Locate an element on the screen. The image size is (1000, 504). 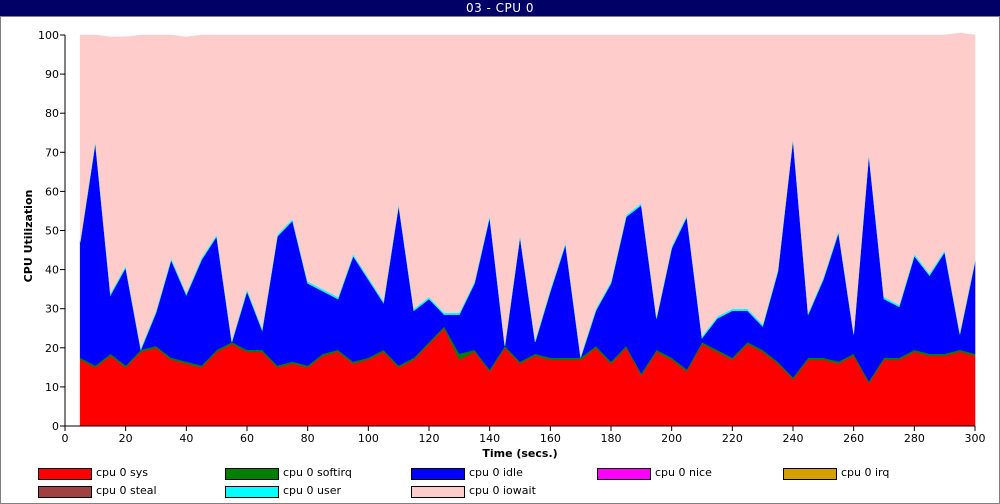
y-tick-label: 80 is located at coordinates (52, 113).